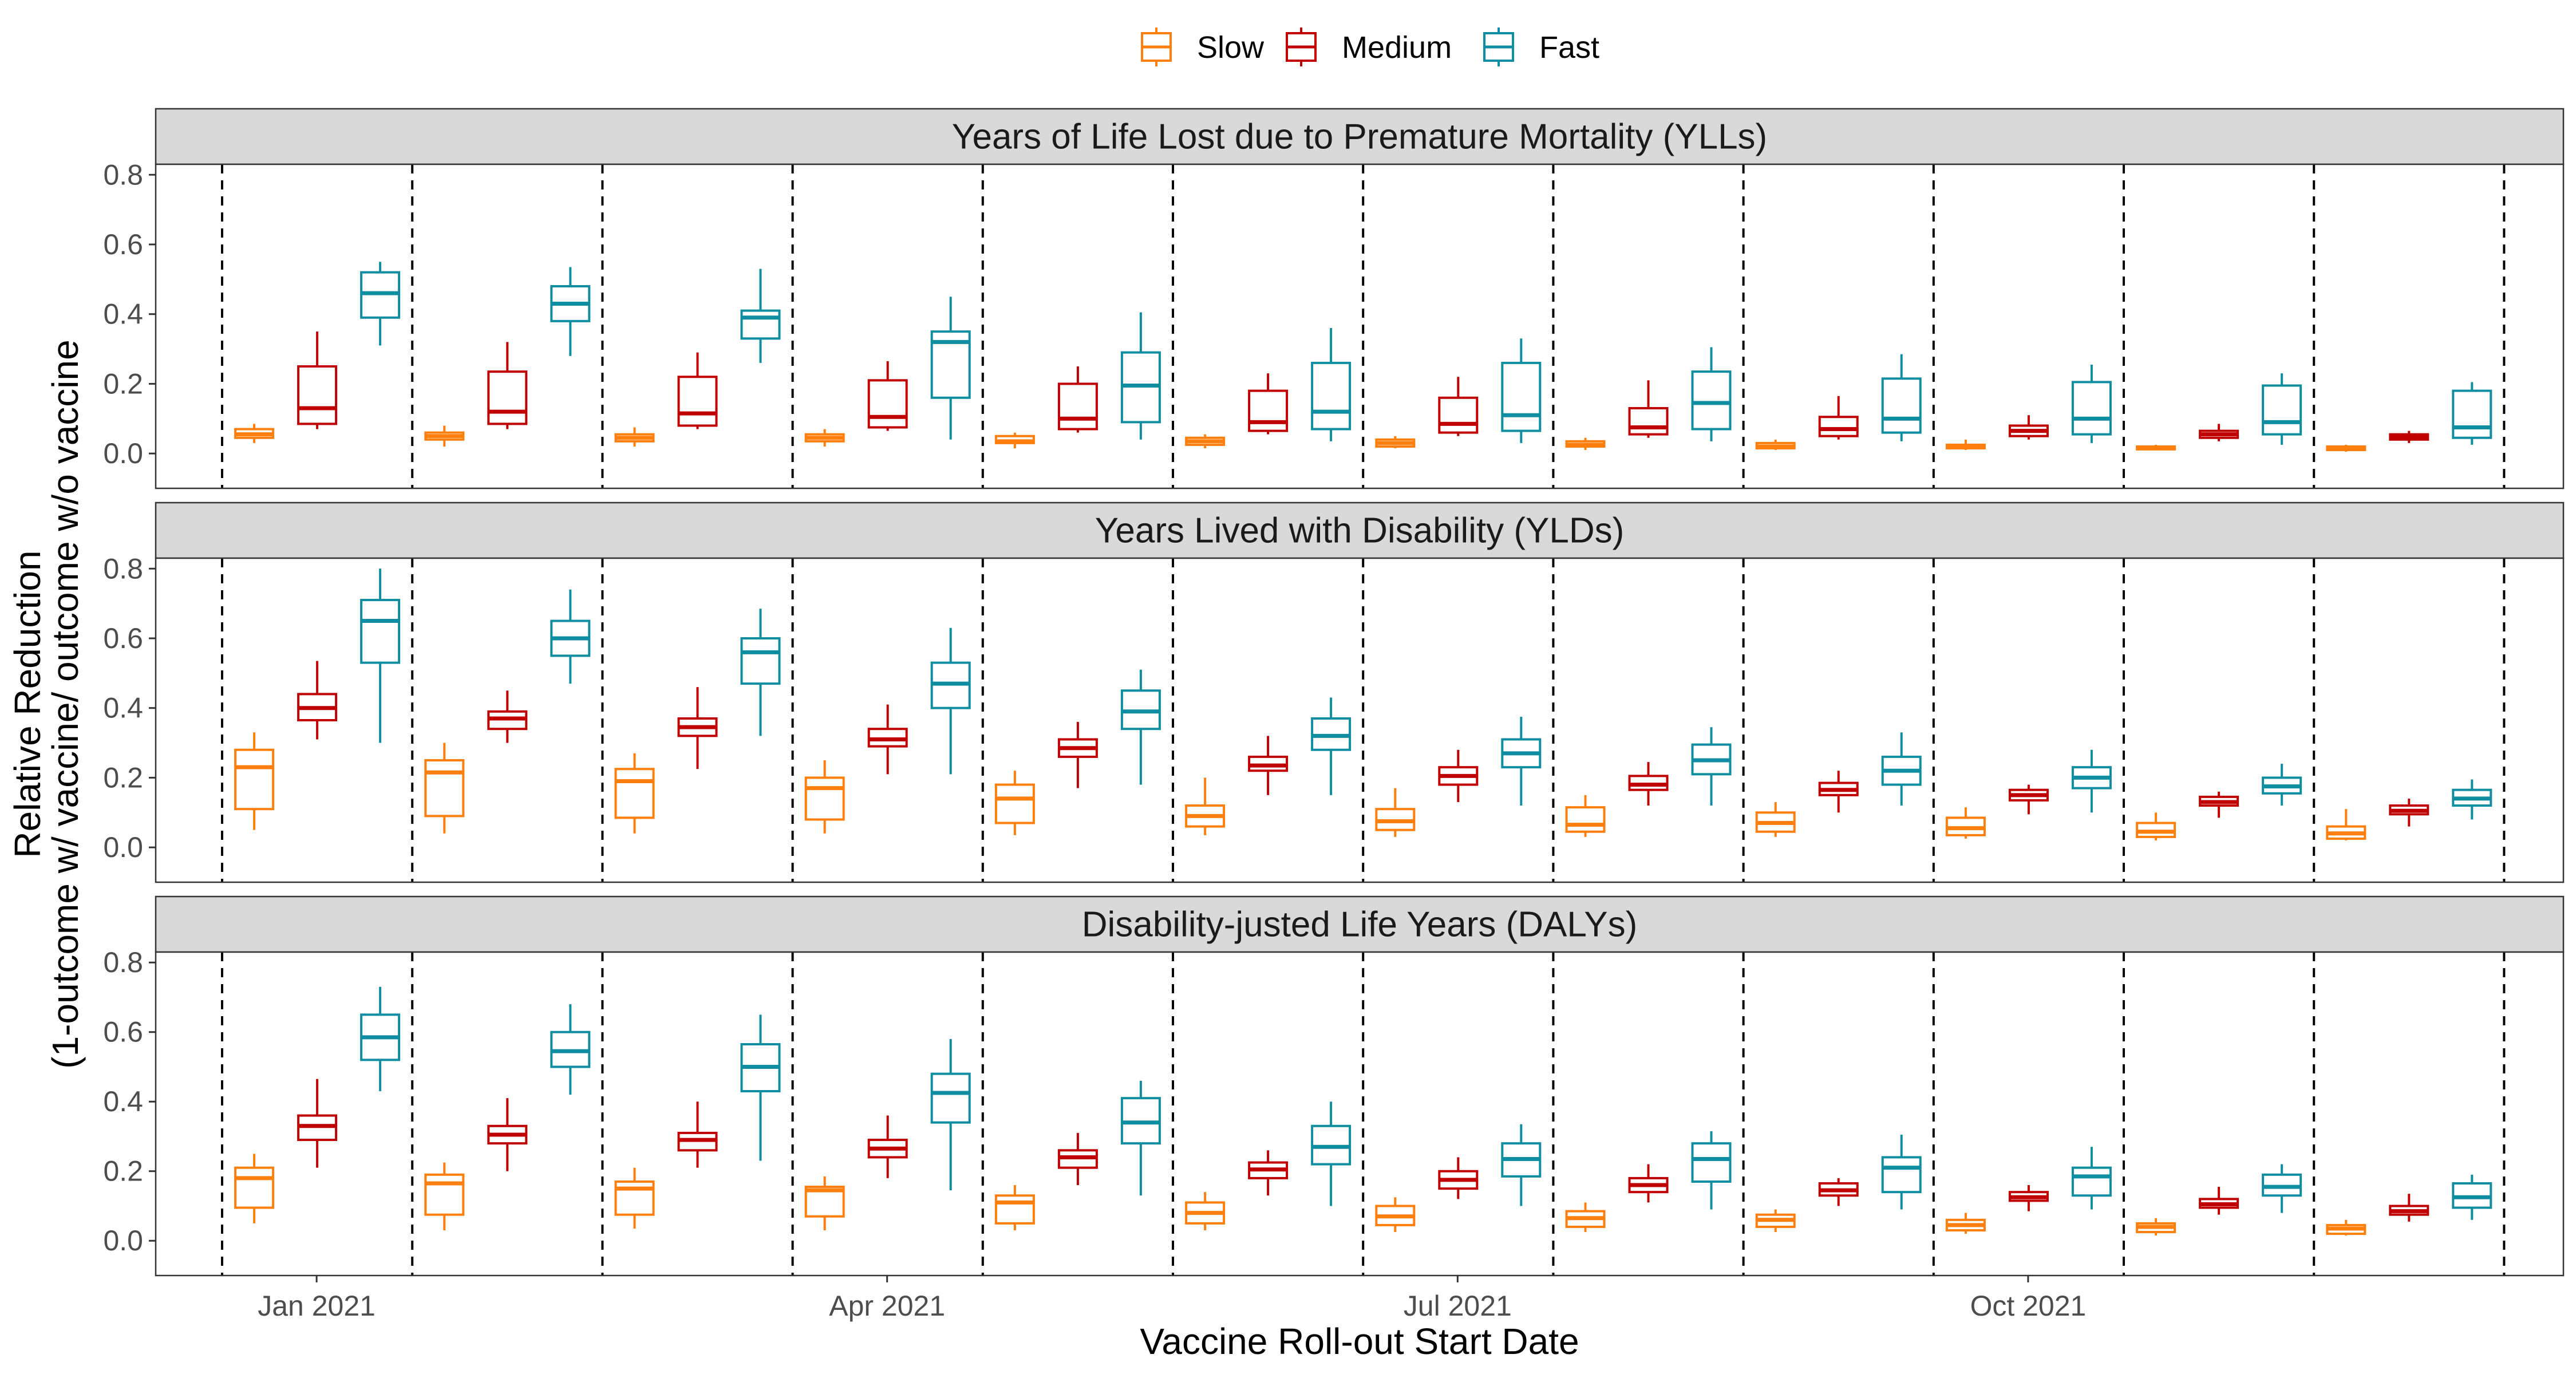  Describe the element at coordinates (2028, 1306) in the screenshot. I see `x-tick-label: Oct 2021` at that location.